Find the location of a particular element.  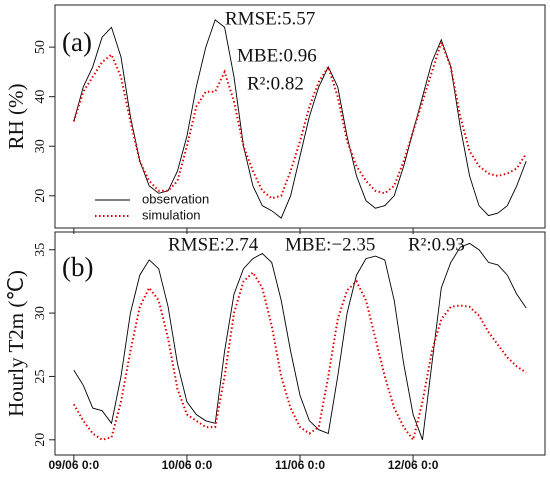

y-axis-label: Hourly T2m (℃) is located at coordinates (16, 343).